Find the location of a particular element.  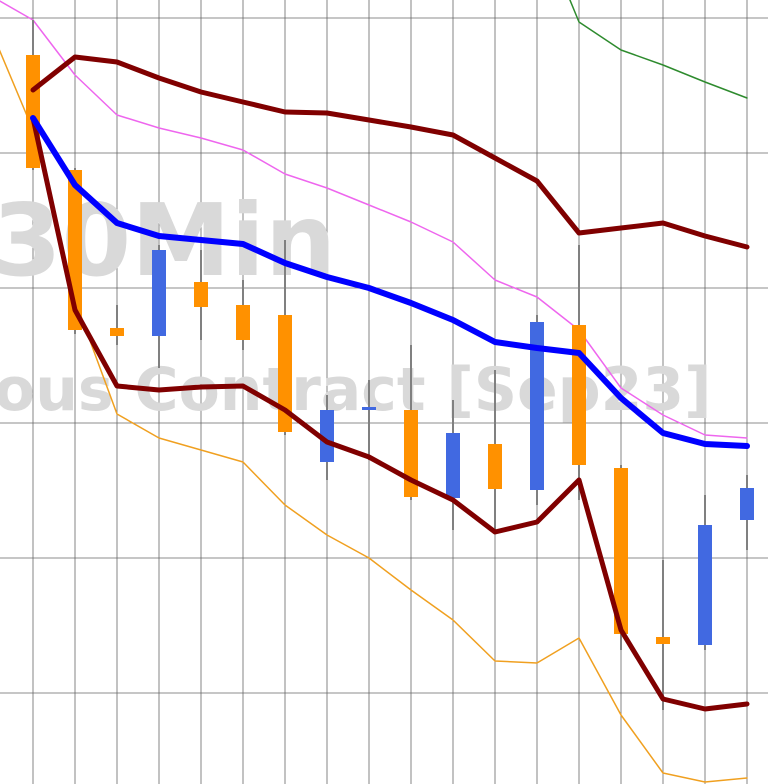

green-line-line is located at coordinates (658, 49).